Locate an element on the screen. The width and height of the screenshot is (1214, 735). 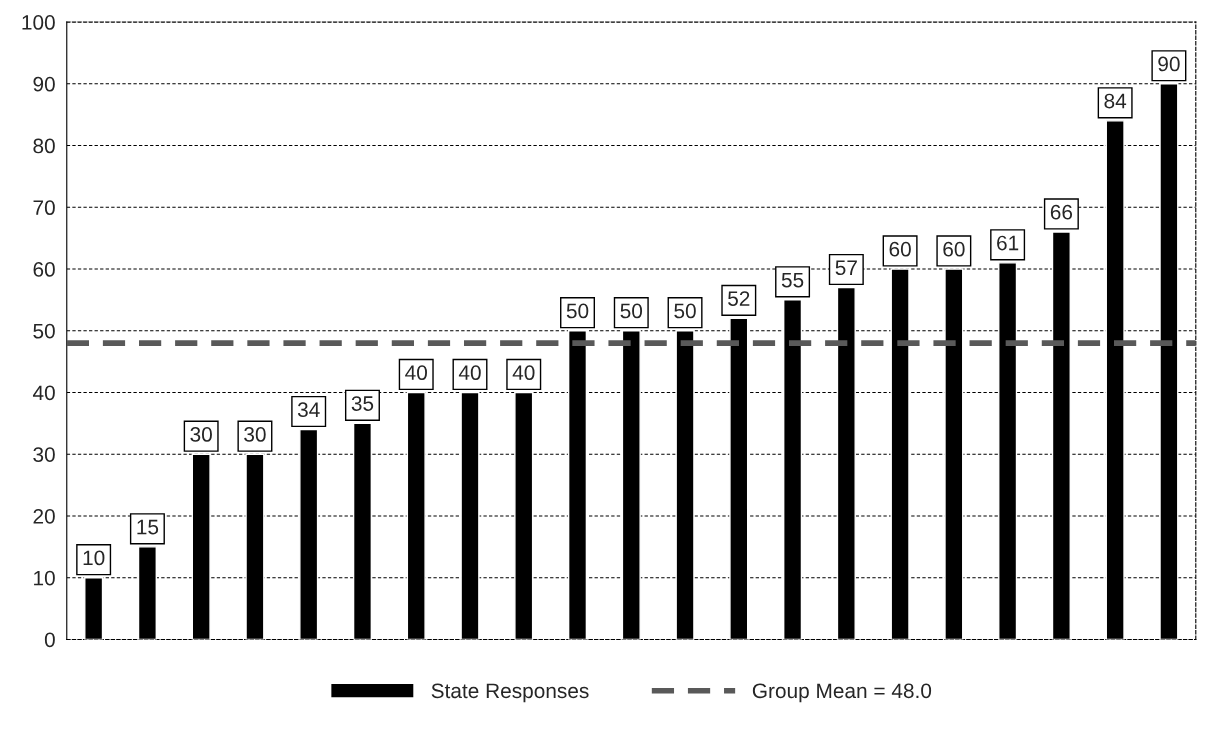
data-label: 15 is located at coordinates (148, 527).